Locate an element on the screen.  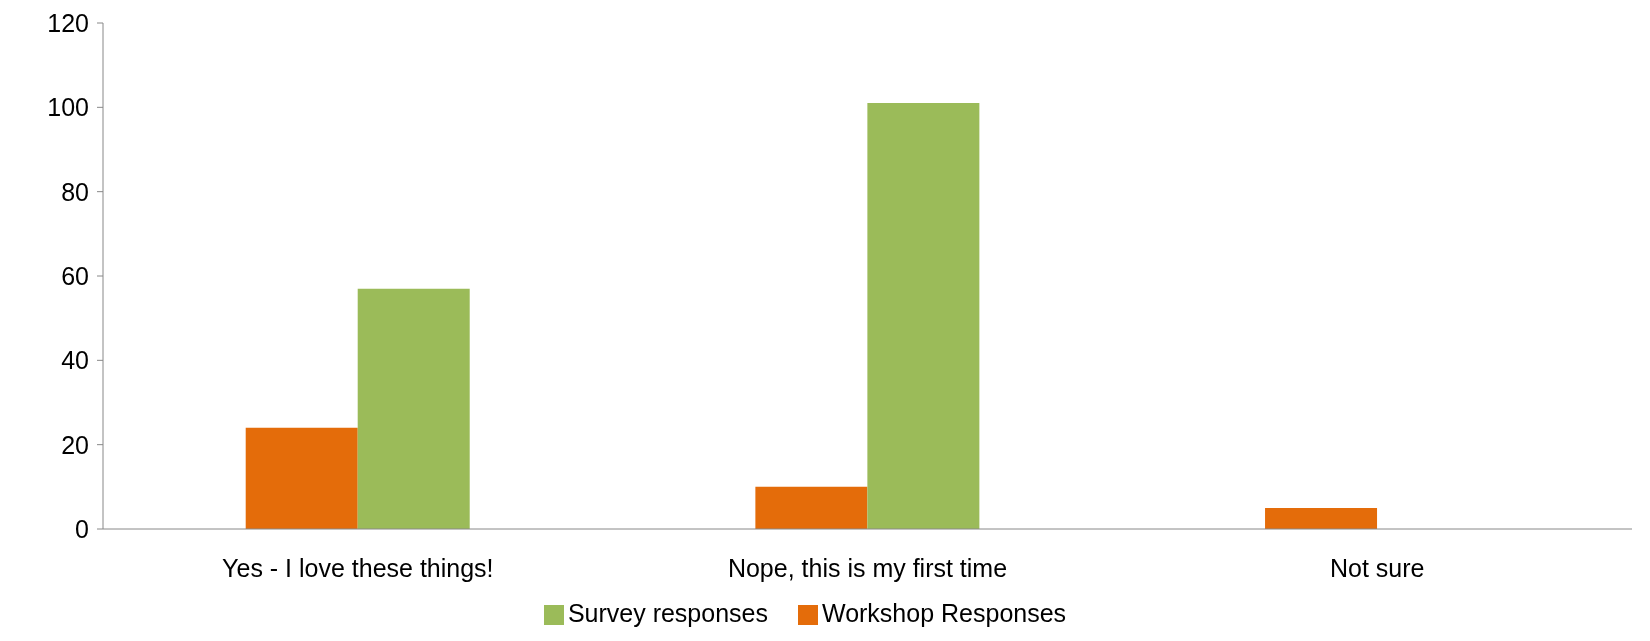
y-tick-label: 100 is located at coordinates (68, 107).